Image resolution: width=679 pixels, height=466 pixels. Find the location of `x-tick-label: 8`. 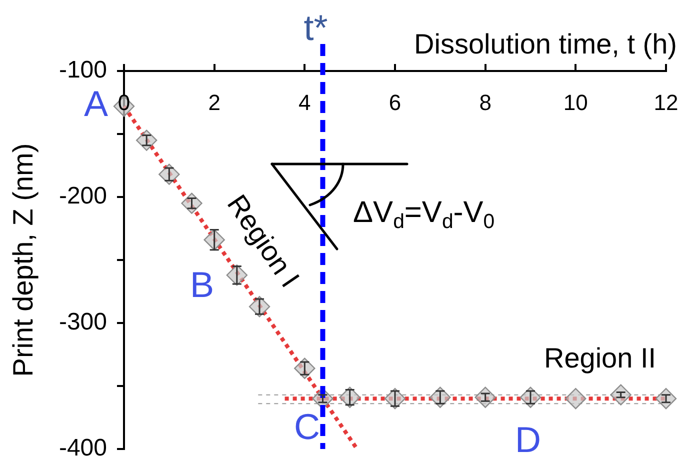

x-tick-label: 8 is located at coordinates (485, 103).